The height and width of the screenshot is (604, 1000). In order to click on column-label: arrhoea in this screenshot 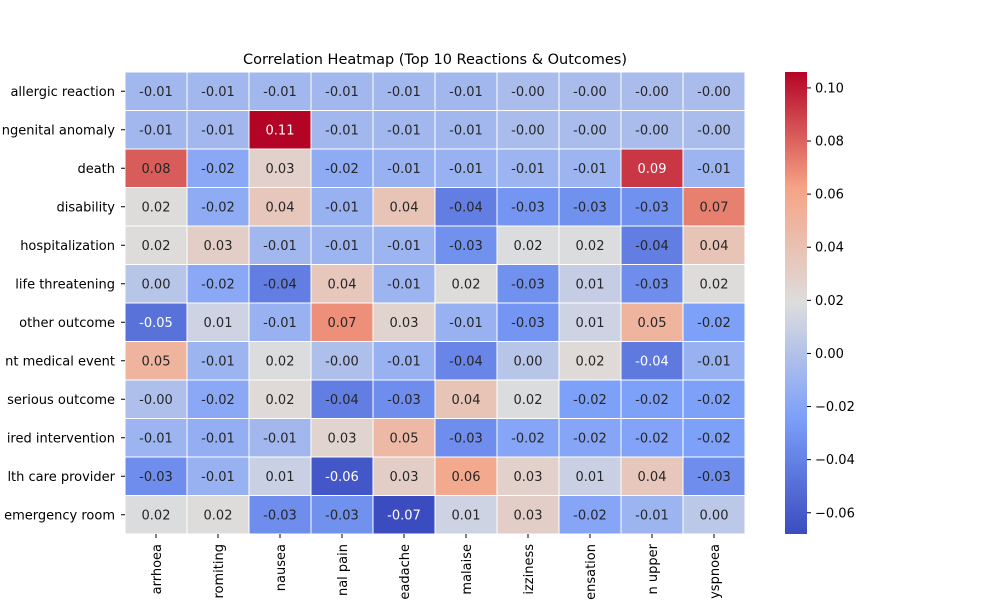, I will do `click(157, 569)`.